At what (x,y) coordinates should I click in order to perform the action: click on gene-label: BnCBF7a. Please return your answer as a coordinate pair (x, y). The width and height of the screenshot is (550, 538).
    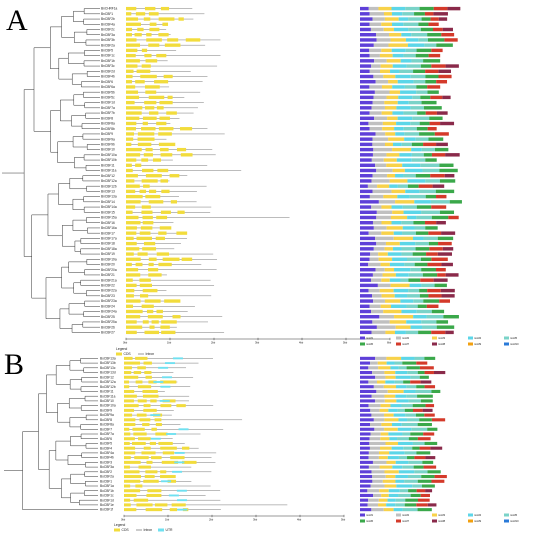
    Looking at the image, I should click on (108, 108).